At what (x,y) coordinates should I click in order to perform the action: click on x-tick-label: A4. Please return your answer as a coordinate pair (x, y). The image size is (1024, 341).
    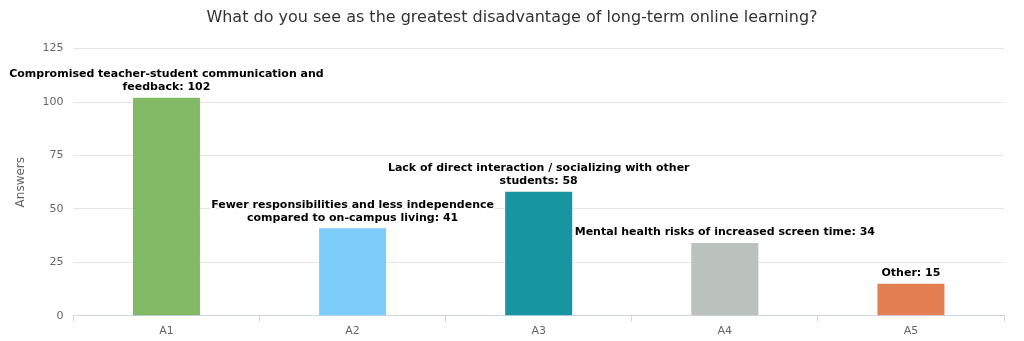
    Looking at the image, I should click on (725, 331).